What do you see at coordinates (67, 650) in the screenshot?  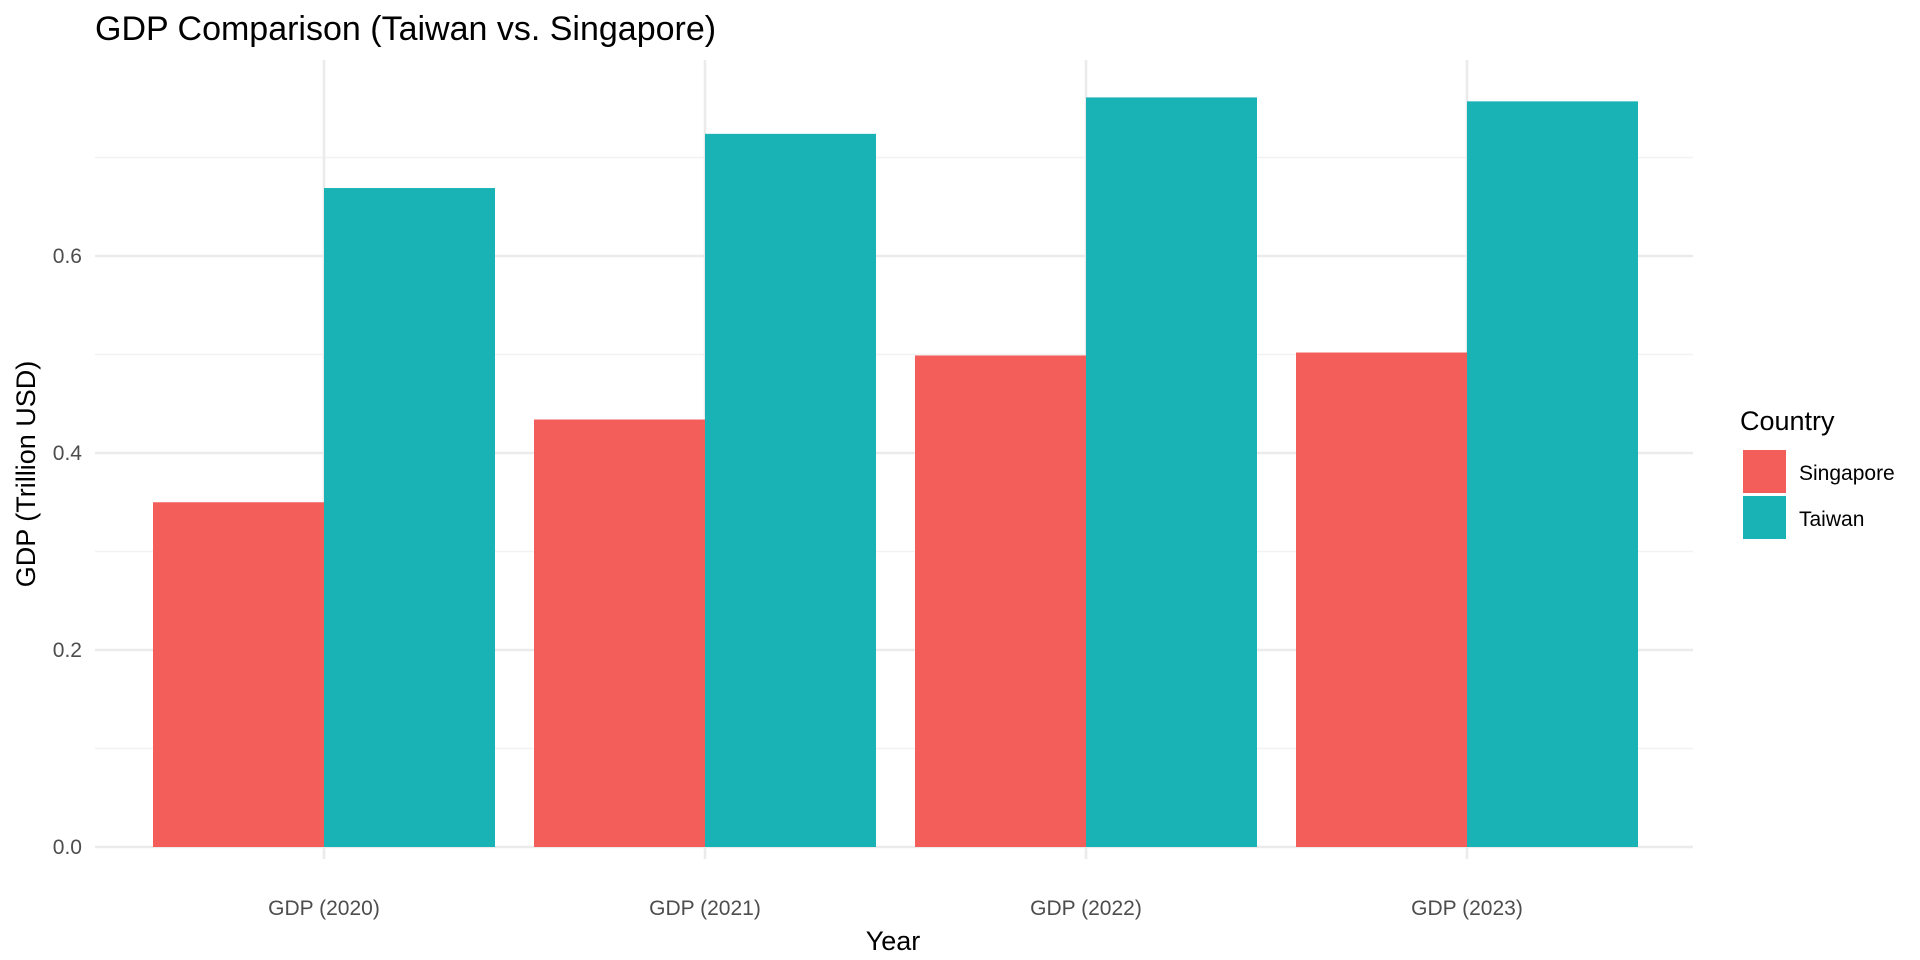 I see `y-tick-label: 0.2` at bounding box center [67, 650].